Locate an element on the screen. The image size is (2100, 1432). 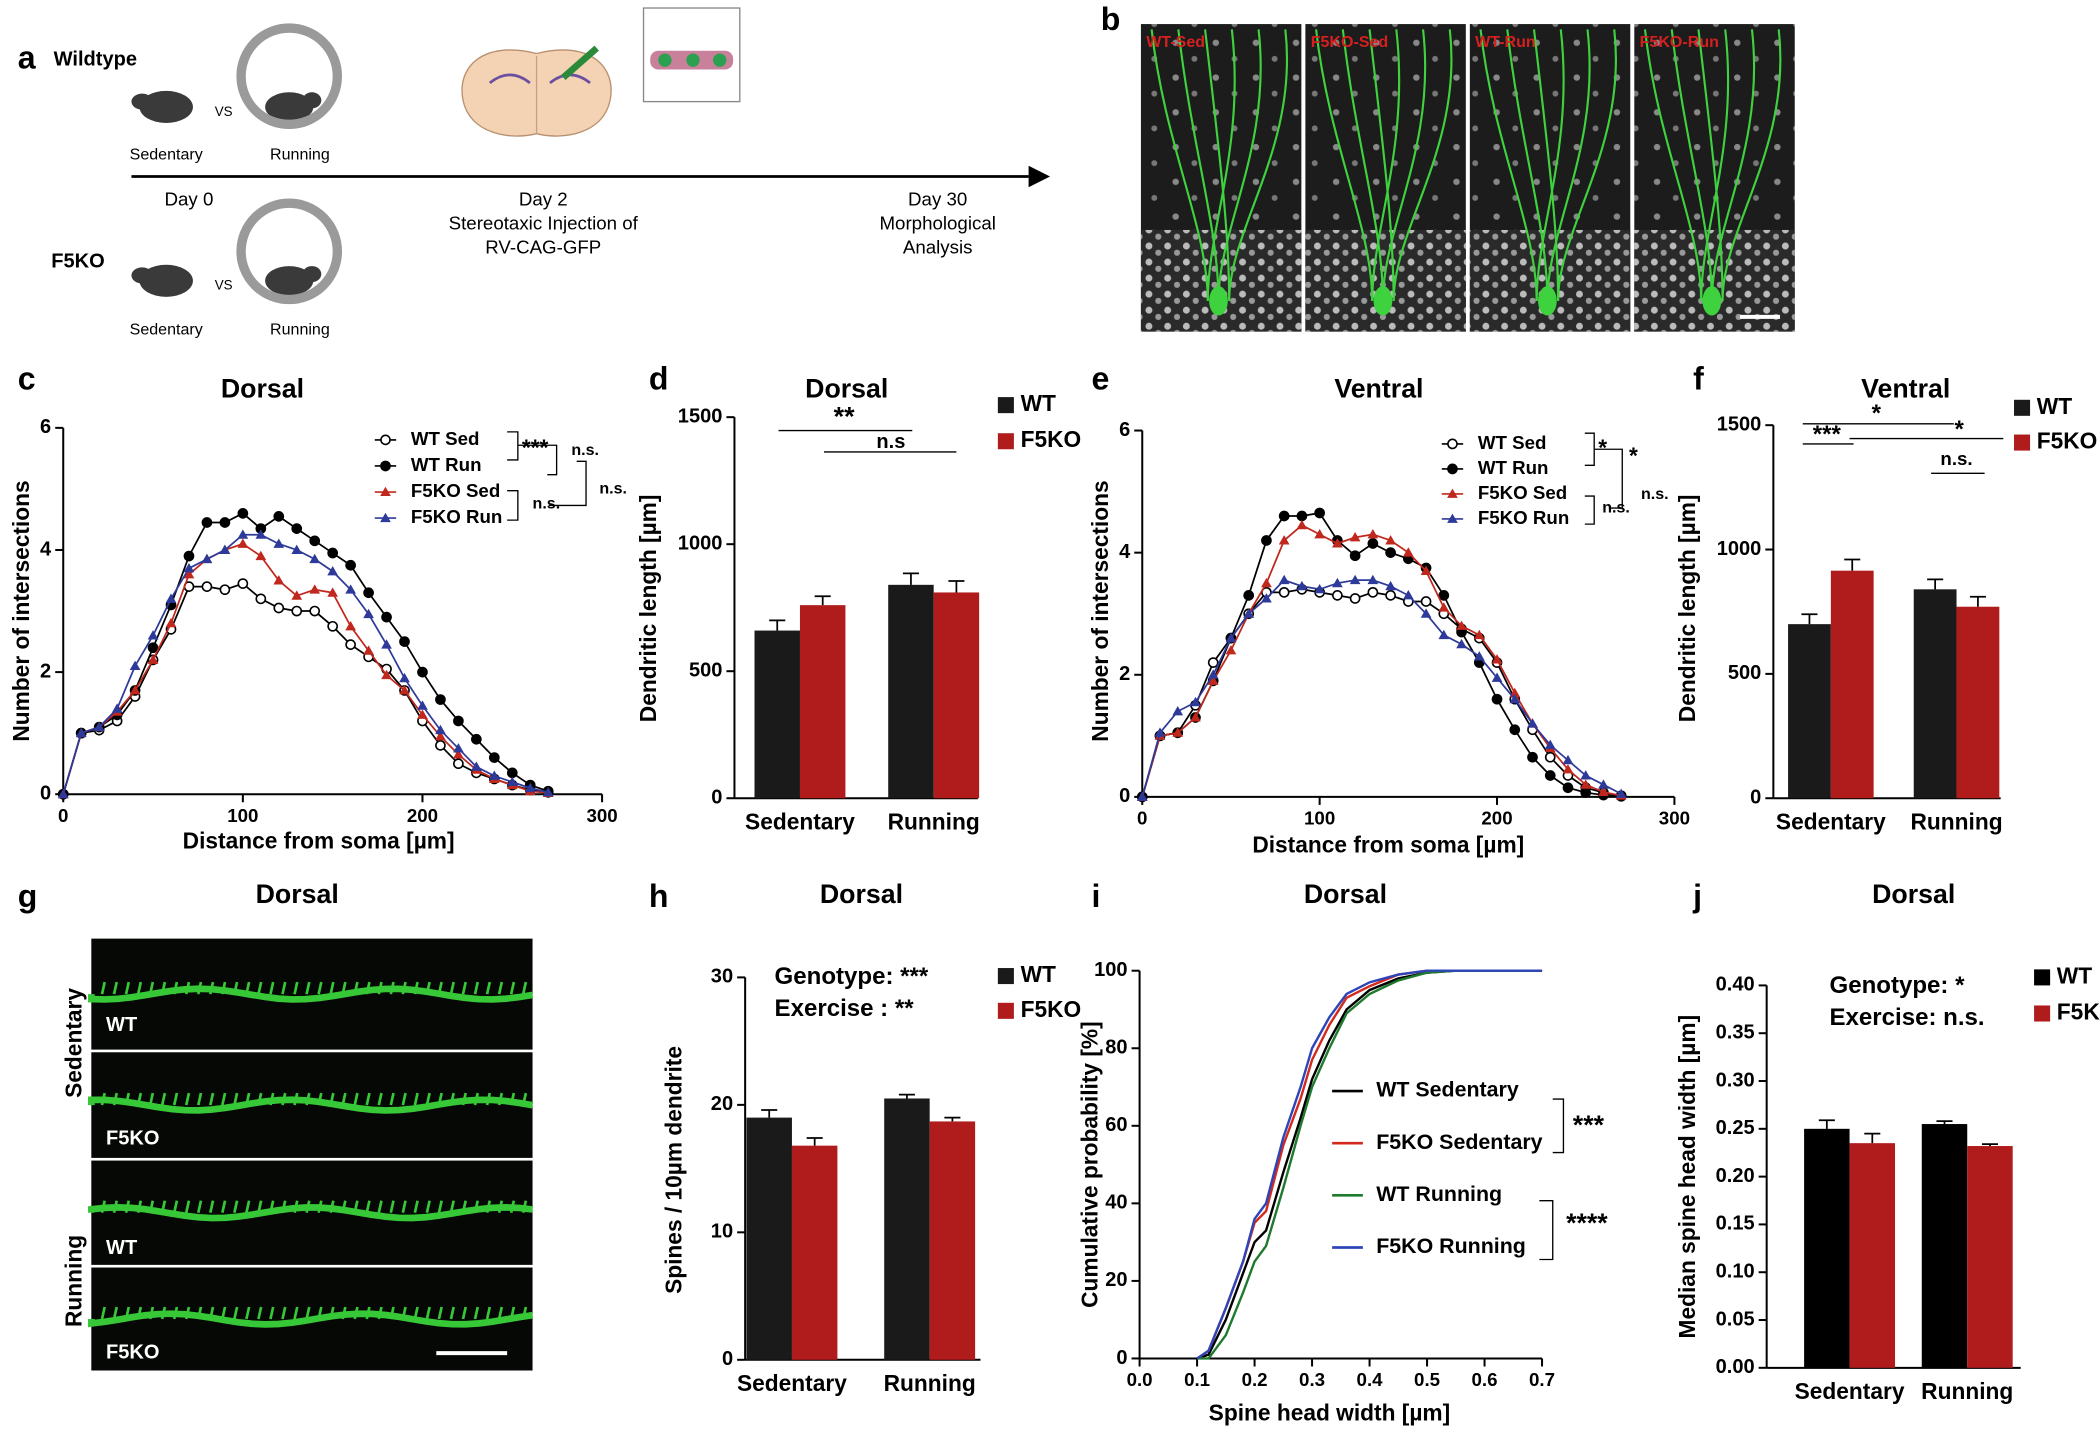
x-tick-label: 0.3 is located at coordinates (1312, 1379).